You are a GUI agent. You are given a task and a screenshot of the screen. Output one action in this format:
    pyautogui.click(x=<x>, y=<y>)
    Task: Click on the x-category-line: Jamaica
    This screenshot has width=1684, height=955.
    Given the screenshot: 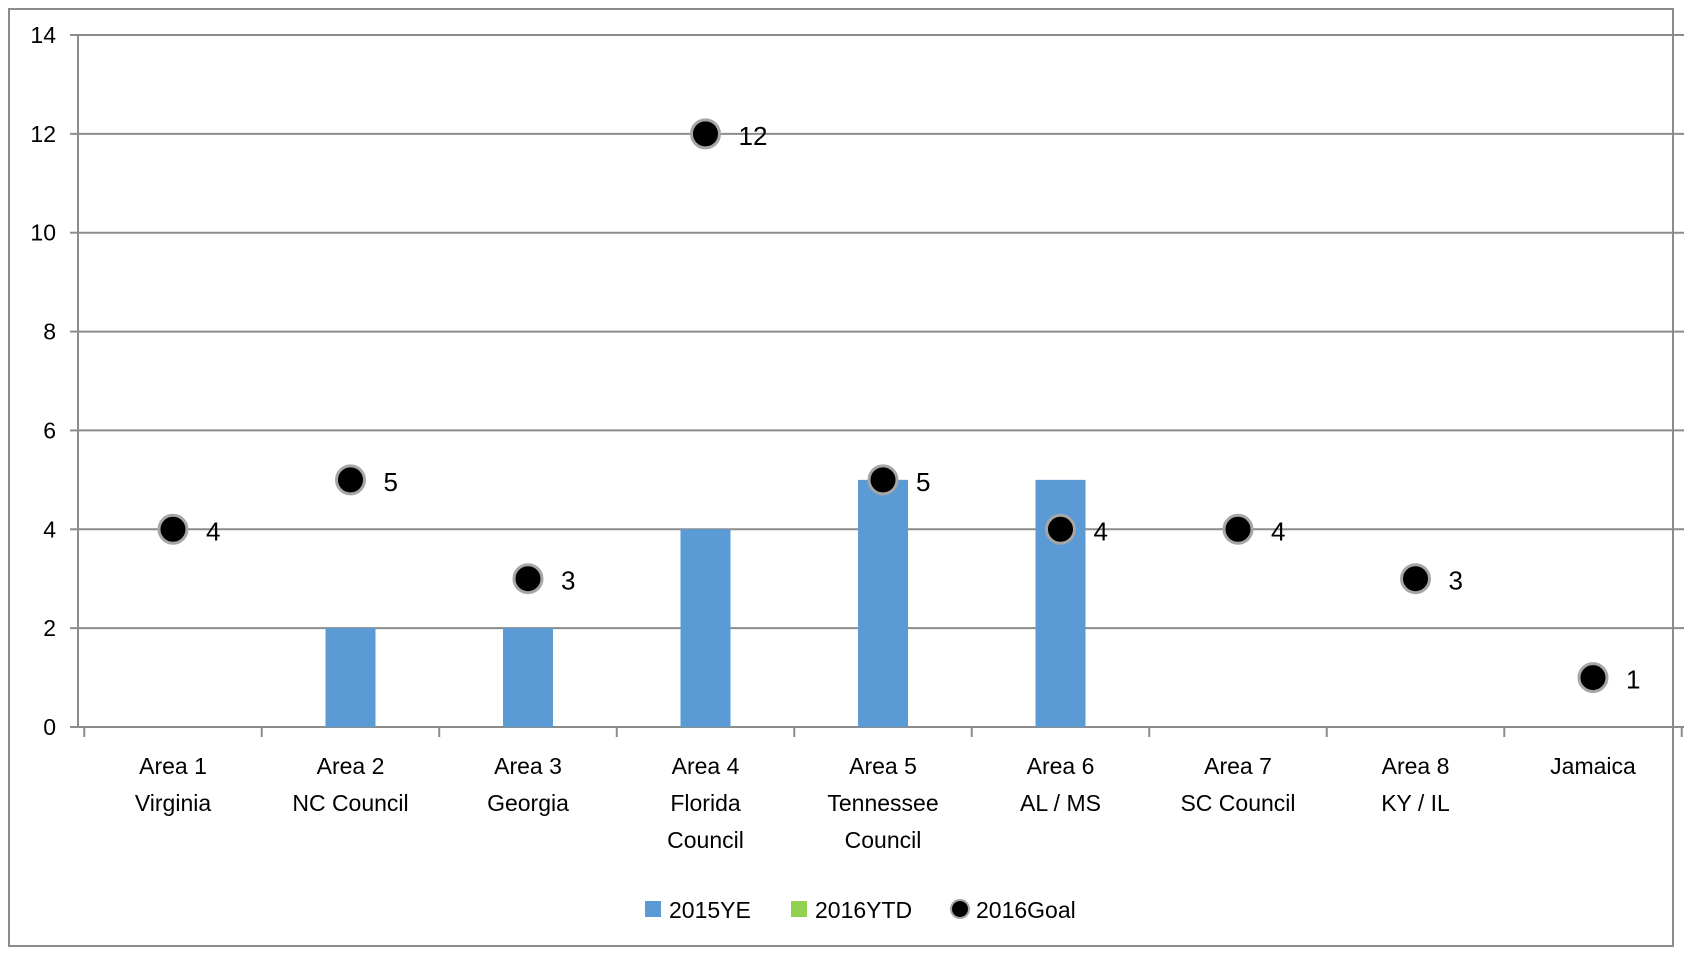 What is the action you would take?
    pyautogui.click(x=1593, y=766)
    